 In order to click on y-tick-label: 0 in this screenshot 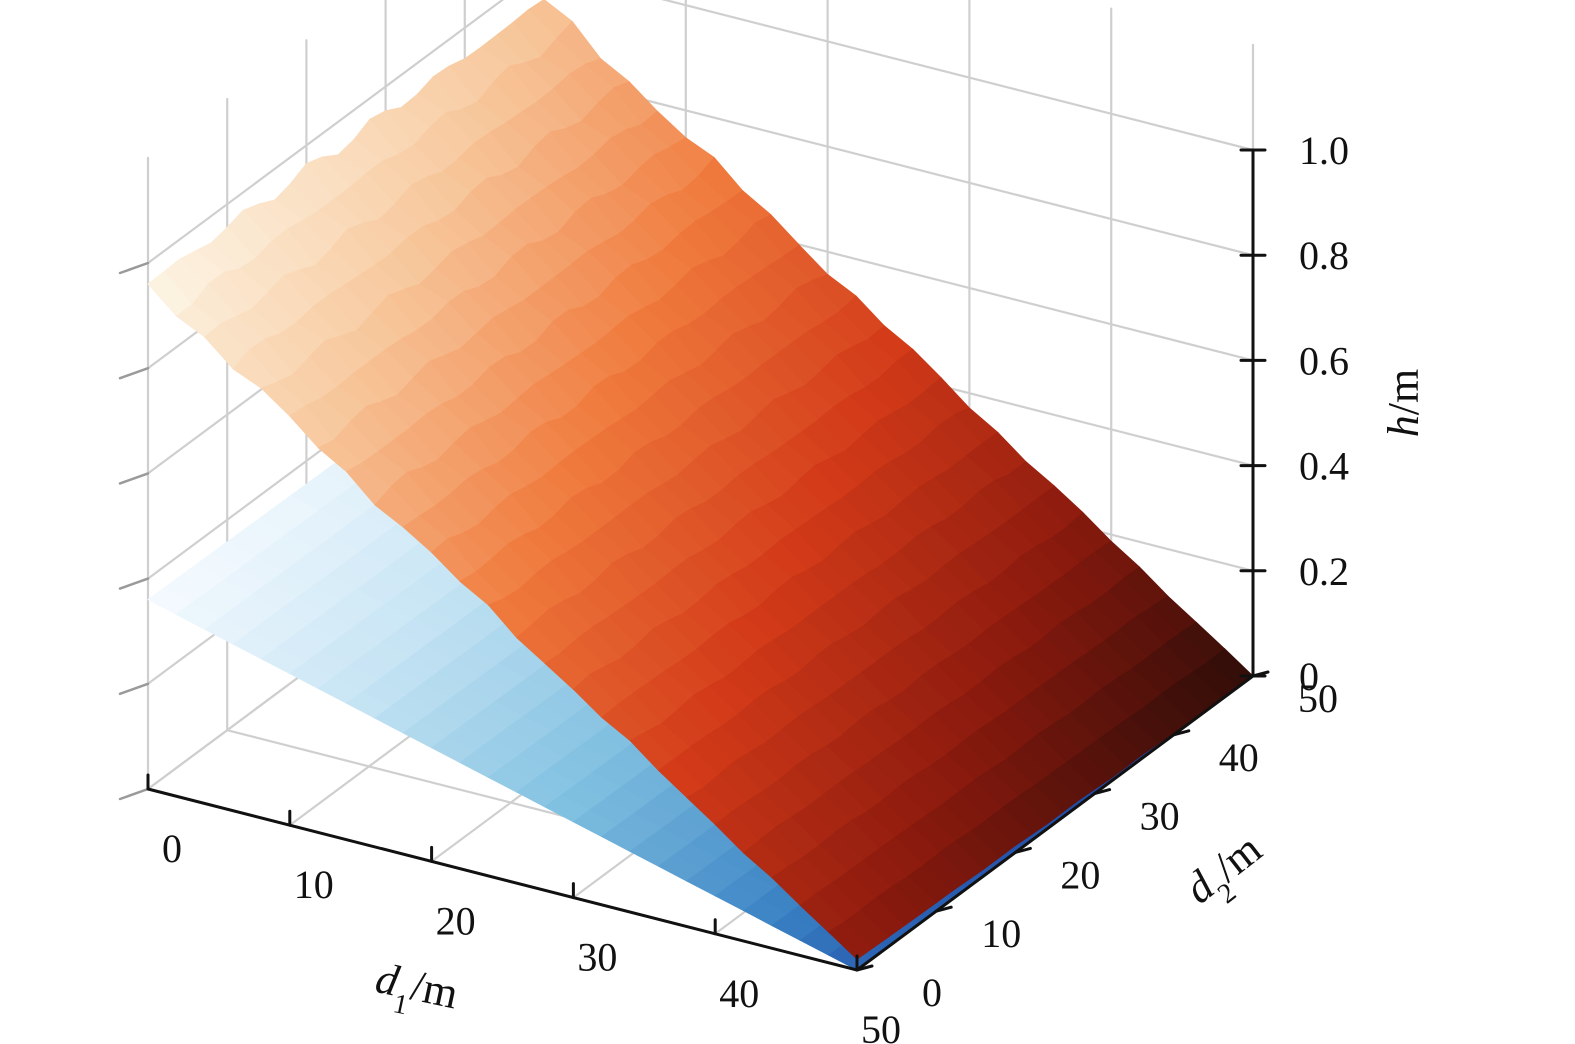, I will do `click(932, 992)`.